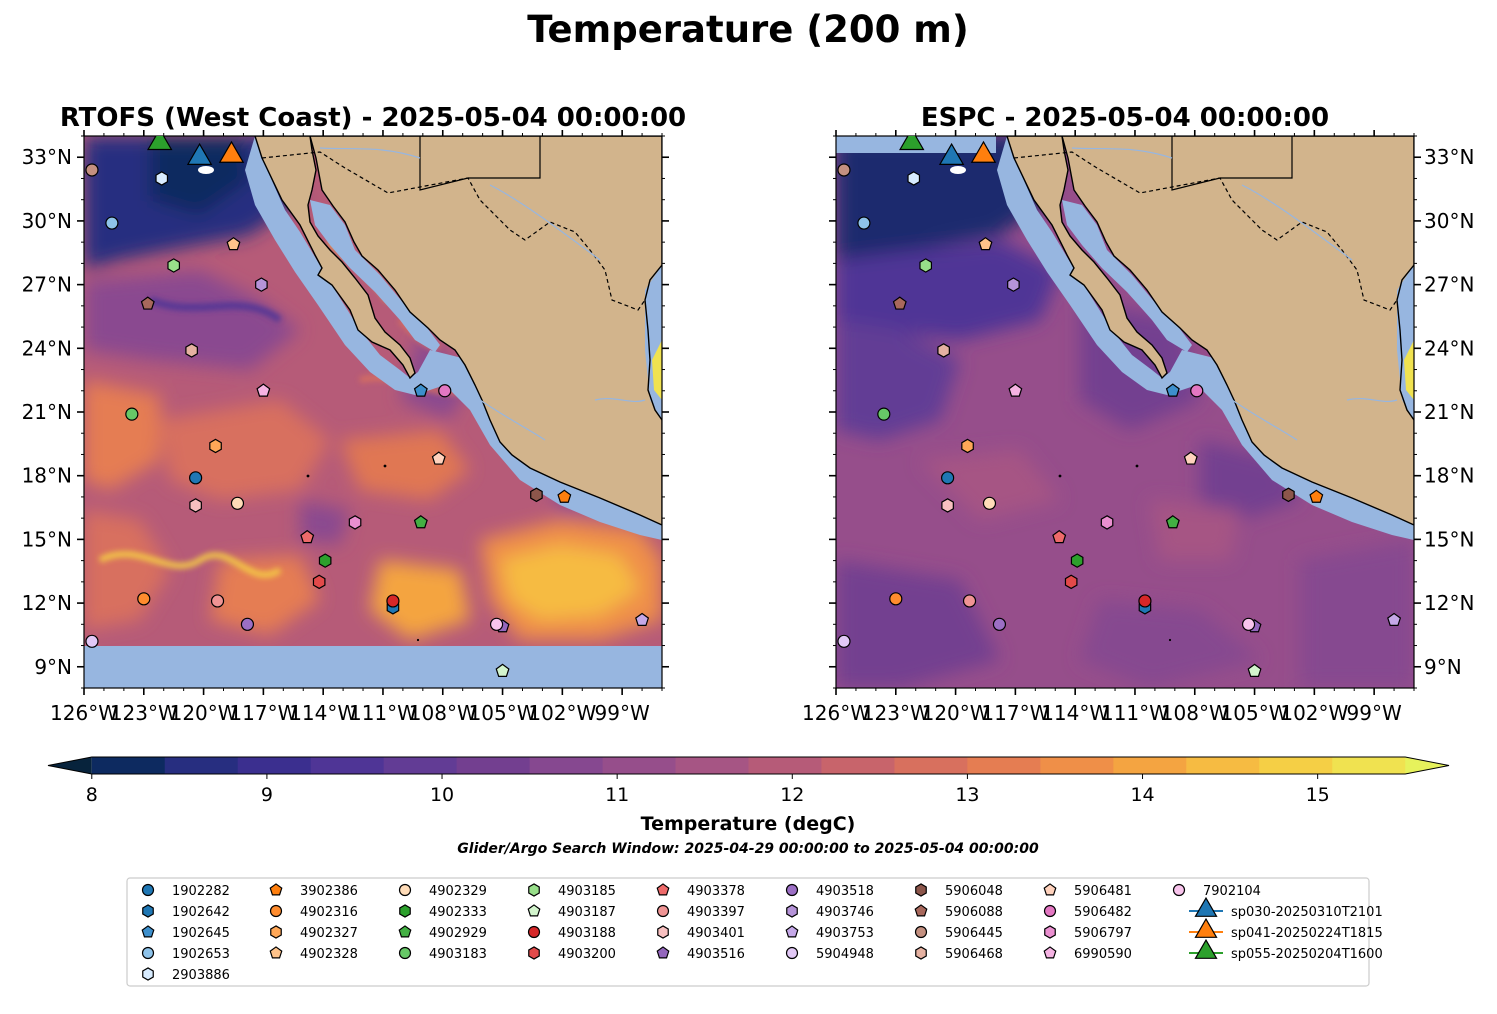  Describe the element at coordinates (562, 427) in the screenshot. I see `lon-tick: 102°W` at that location.